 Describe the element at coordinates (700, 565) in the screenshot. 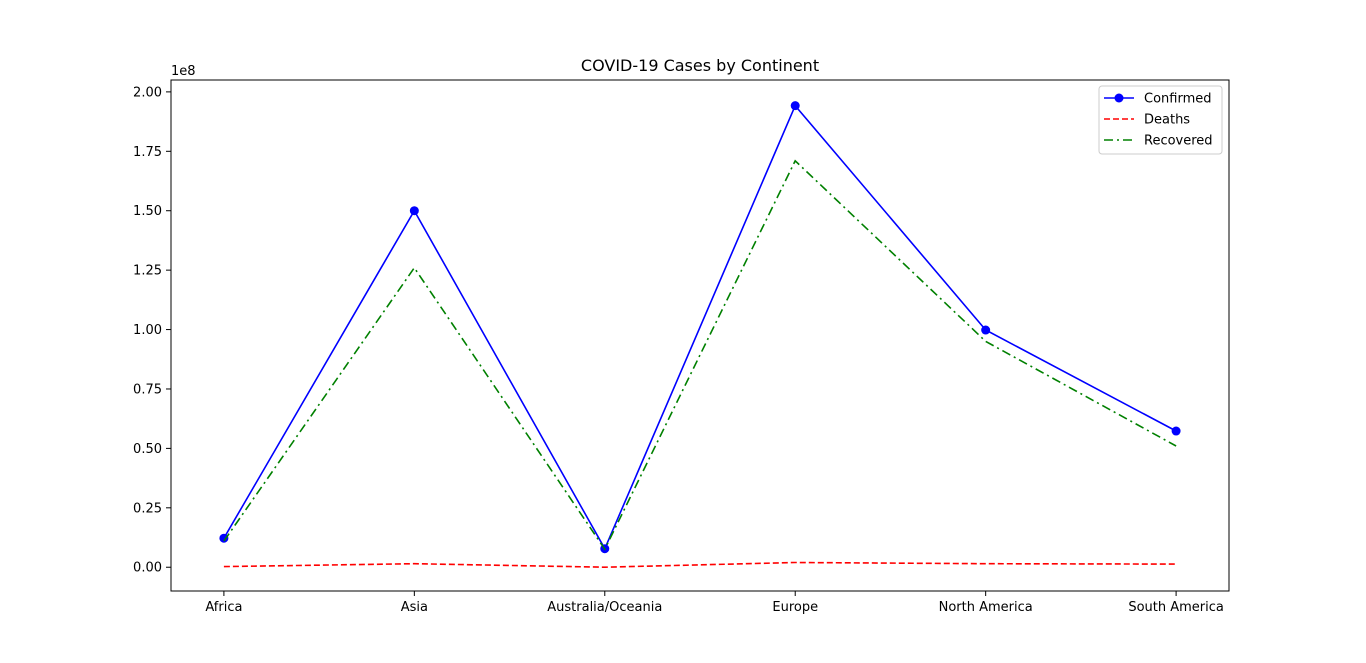

I see `series-line-deaths` at that location.